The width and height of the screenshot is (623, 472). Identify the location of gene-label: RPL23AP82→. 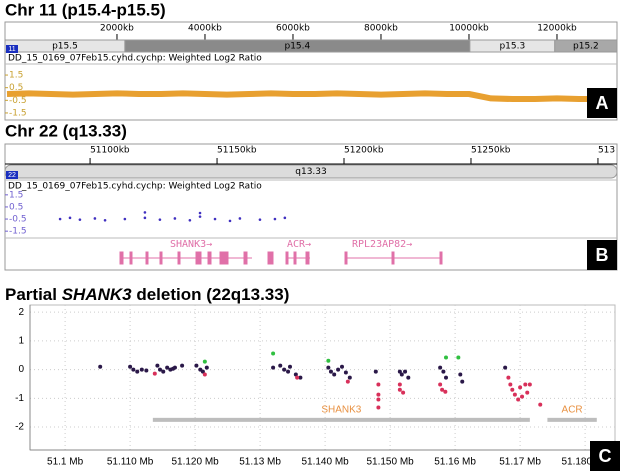
(382, 244).